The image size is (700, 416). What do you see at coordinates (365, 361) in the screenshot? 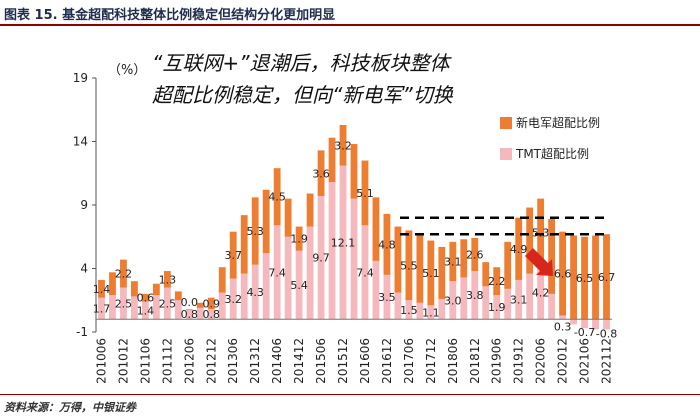
I see `x-tick-label: 201606` at bounding box center [365, 361].